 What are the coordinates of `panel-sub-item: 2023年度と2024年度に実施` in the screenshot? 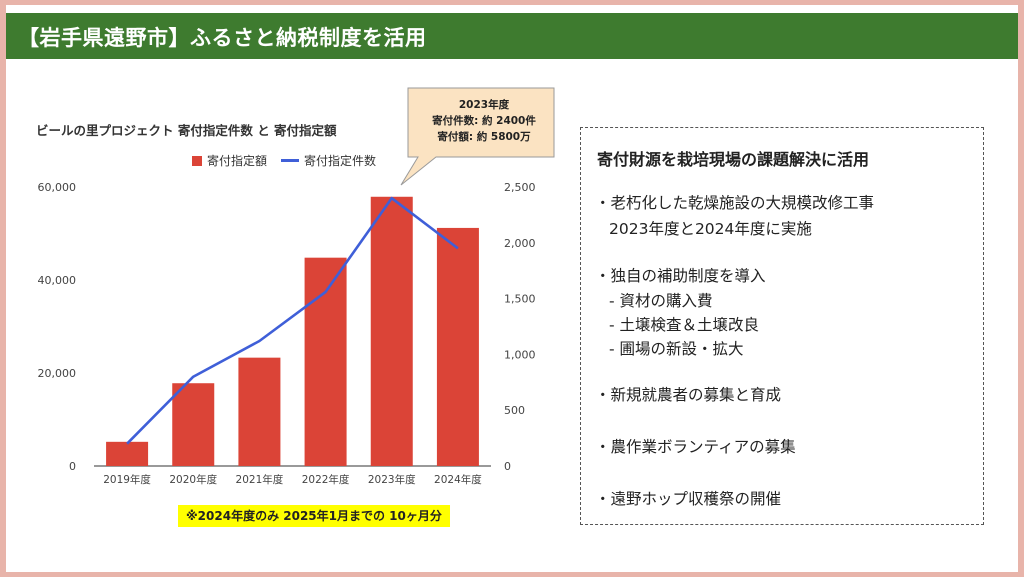 It's located at (710, 229).